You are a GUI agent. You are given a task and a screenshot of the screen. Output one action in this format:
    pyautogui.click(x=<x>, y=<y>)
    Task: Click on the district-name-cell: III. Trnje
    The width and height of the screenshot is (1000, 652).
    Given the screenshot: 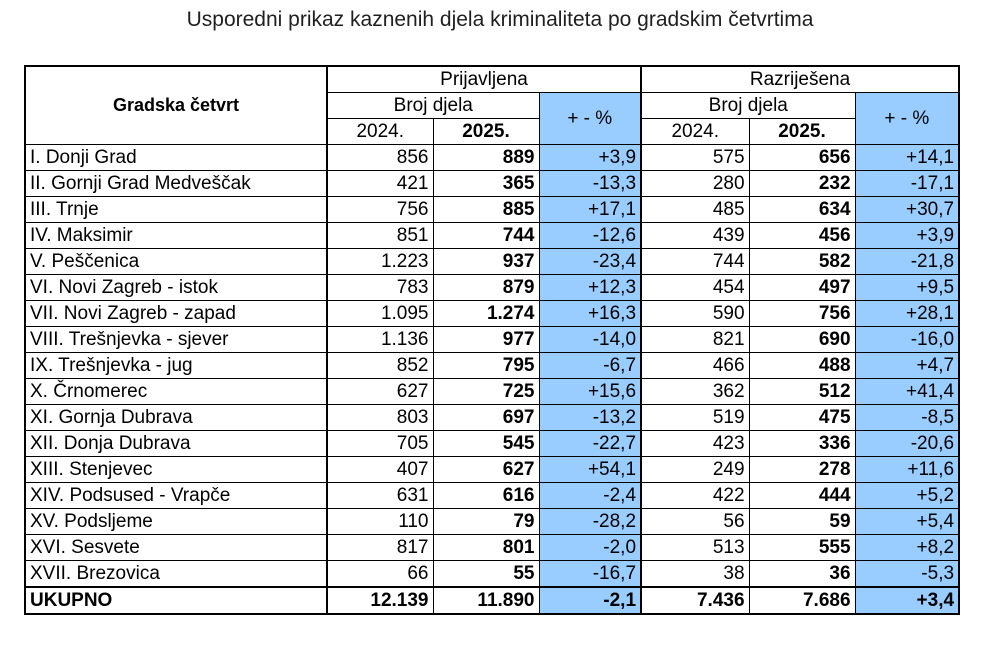 What is the action you would take?
    pyautogui.click(x=176, y=209)
    